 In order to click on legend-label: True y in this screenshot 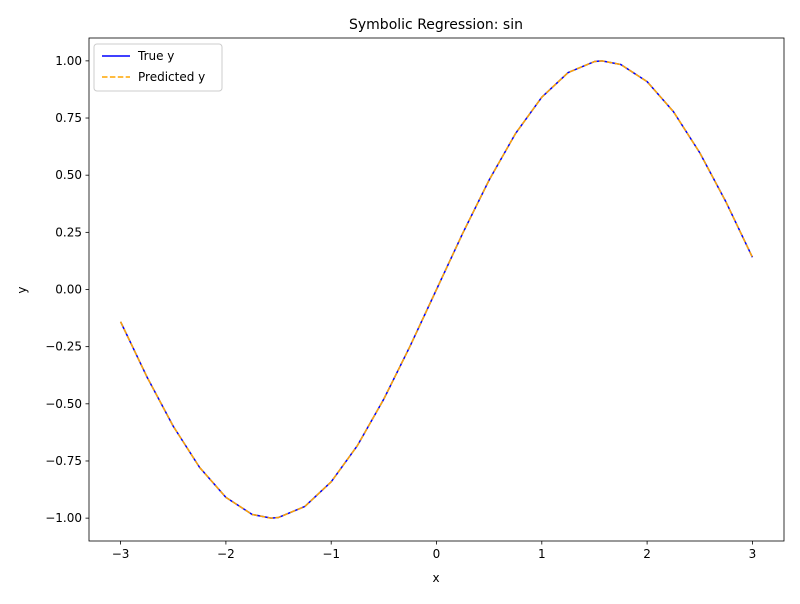, I will do `click(155, 56)`.